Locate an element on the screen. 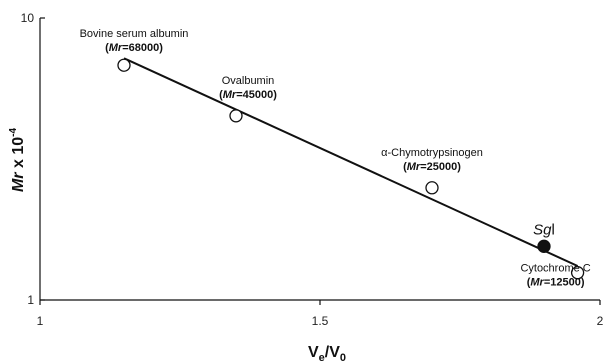 The height and width of the screenshot is (362, 613). y-ticks: 1 10 is located at coordinates (33, 159).